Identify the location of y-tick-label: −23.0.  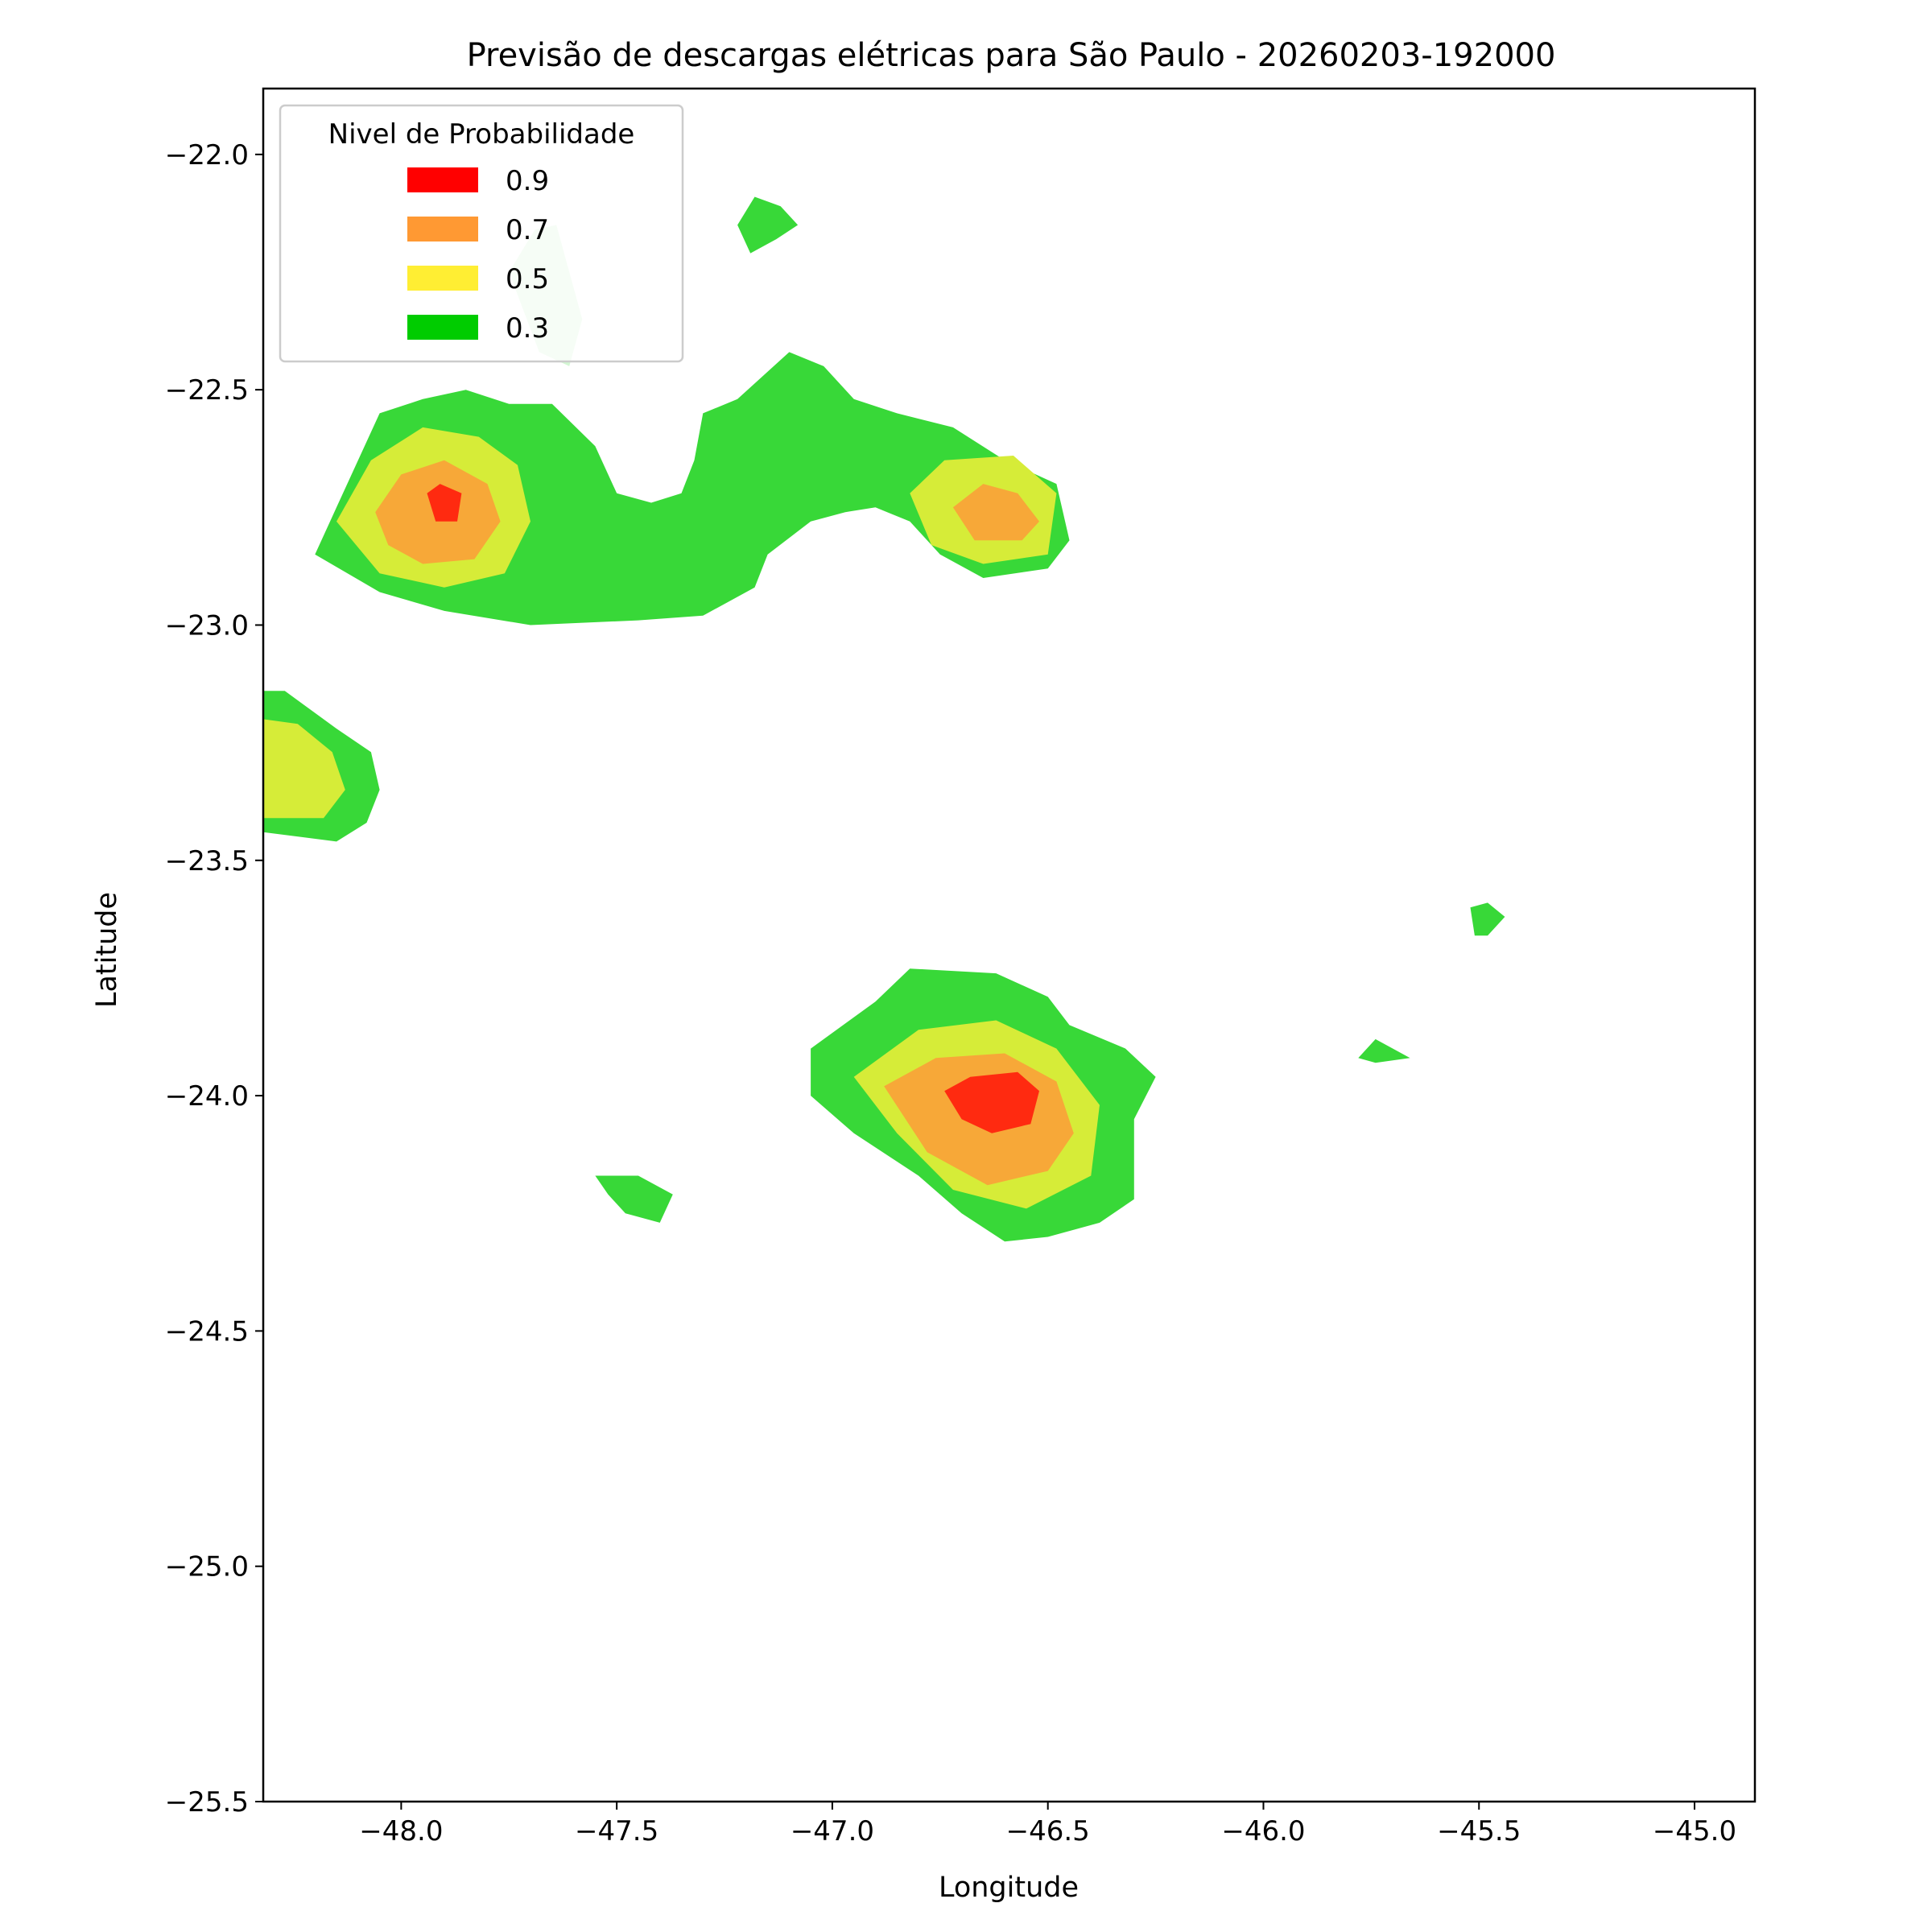
(207, 625).